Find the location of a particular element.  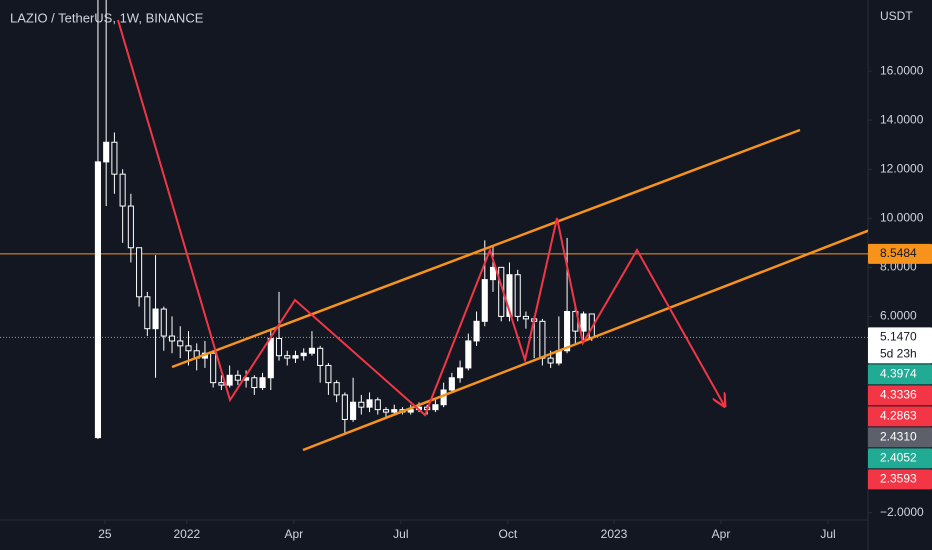

price-label: 4.3974 is located at coordinates (898, 374).